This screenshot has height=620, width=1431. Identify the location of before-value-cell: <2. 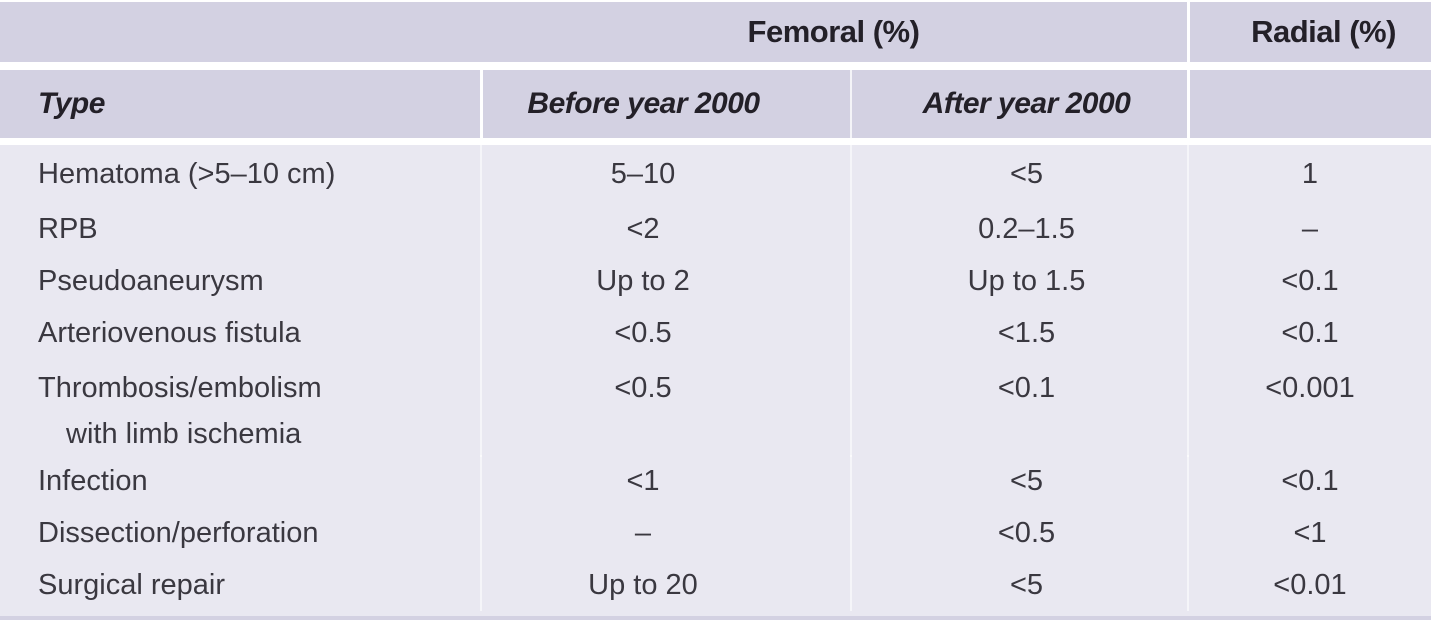
(665, 229).